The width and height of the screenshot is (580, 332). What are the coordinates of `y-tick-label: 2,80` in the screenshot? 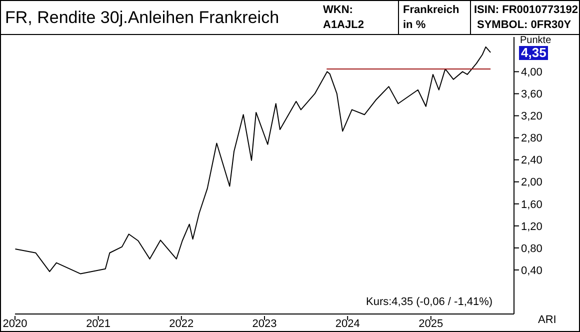 It's located at (531, 138).